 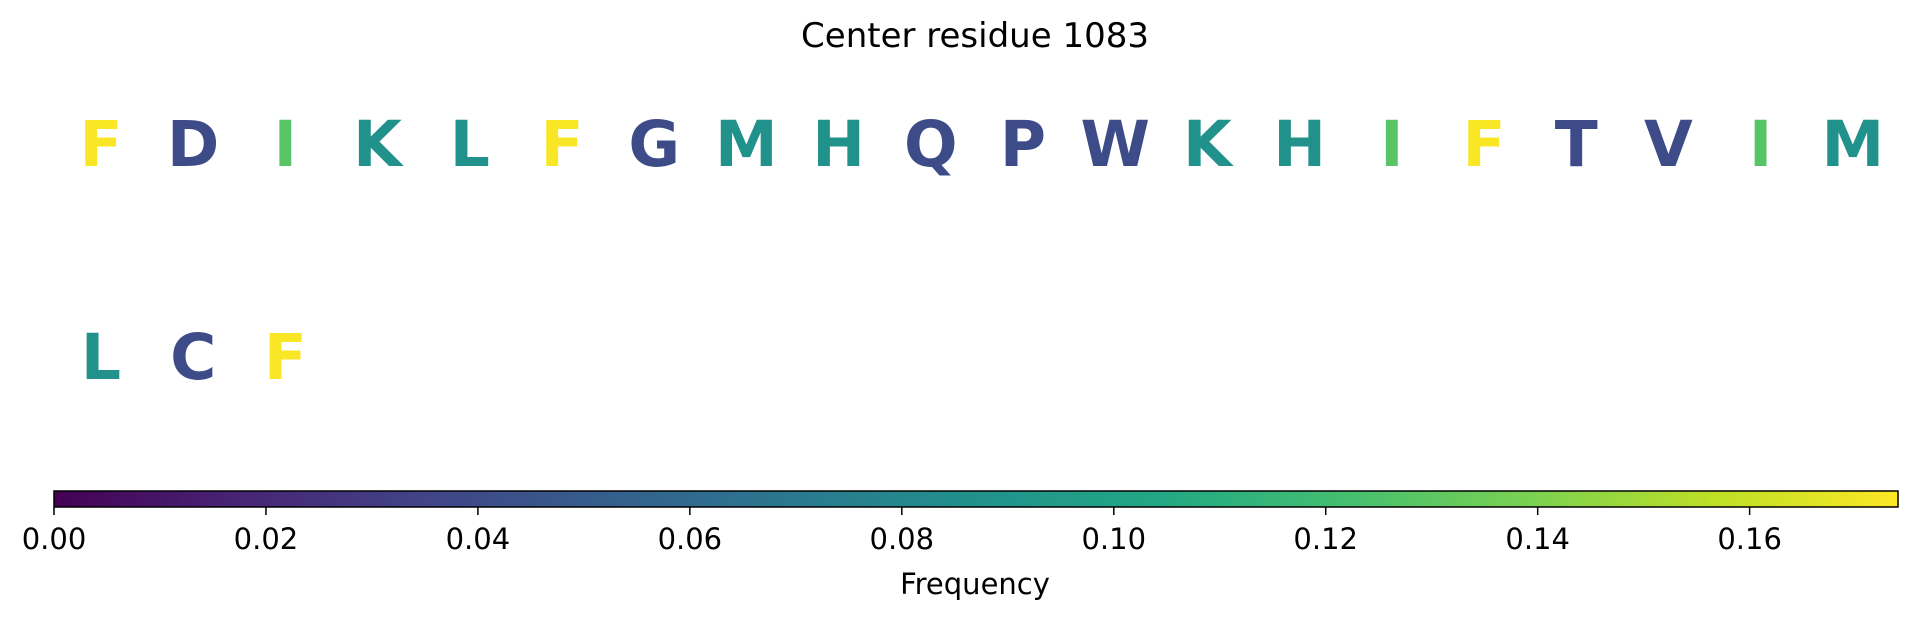 I want to click on colorbar, so click(x=976, y=499).